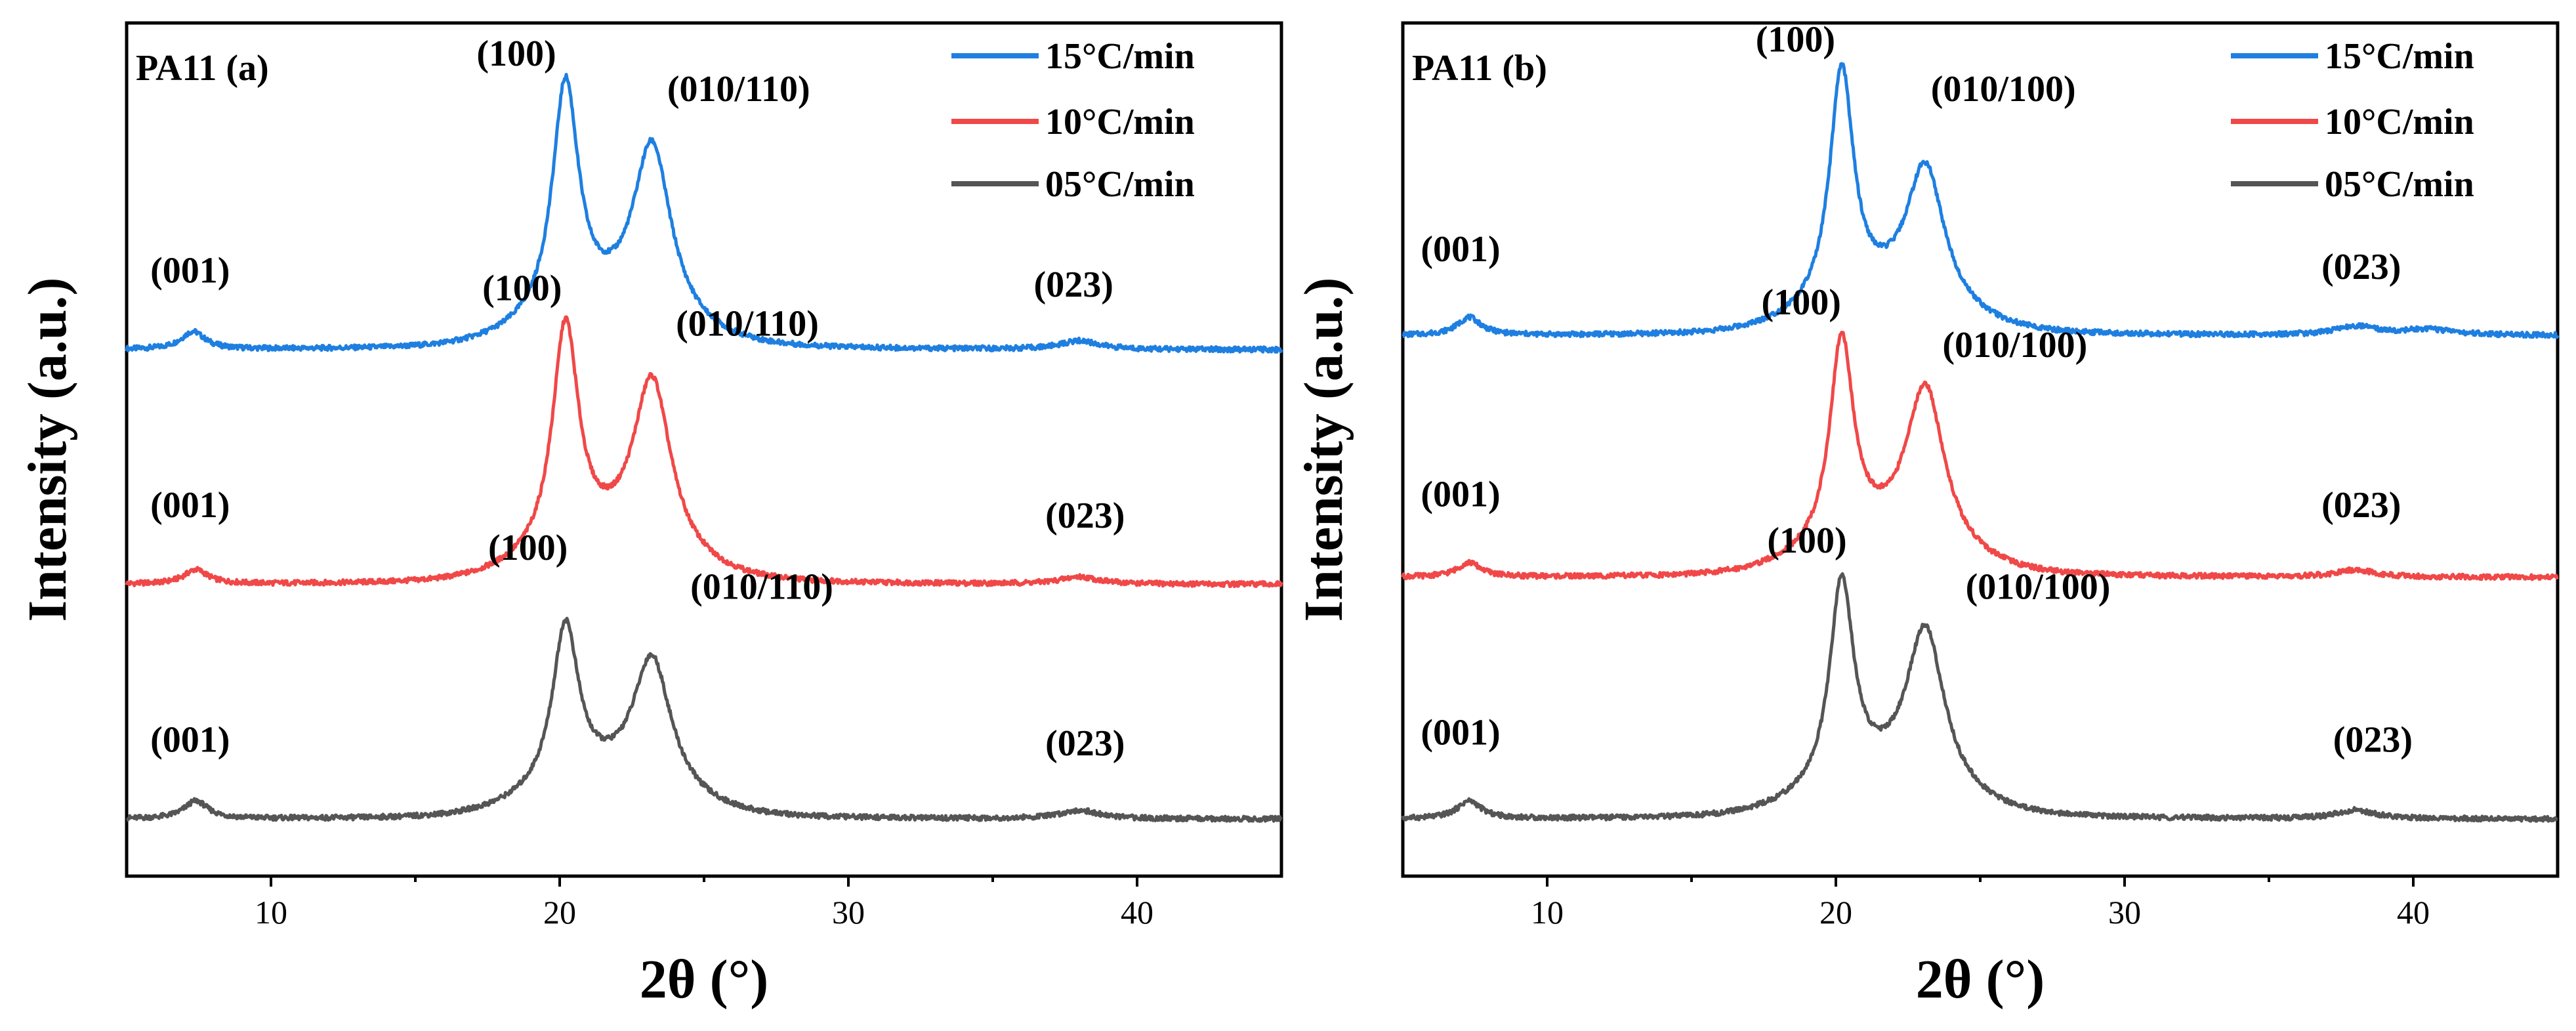 The image size is (2576, 1031). Describe the element at coordinates (48, 449) in the screenshot. I see `panel-a-y-axis-title: Intensity (a.u.)` at that location.